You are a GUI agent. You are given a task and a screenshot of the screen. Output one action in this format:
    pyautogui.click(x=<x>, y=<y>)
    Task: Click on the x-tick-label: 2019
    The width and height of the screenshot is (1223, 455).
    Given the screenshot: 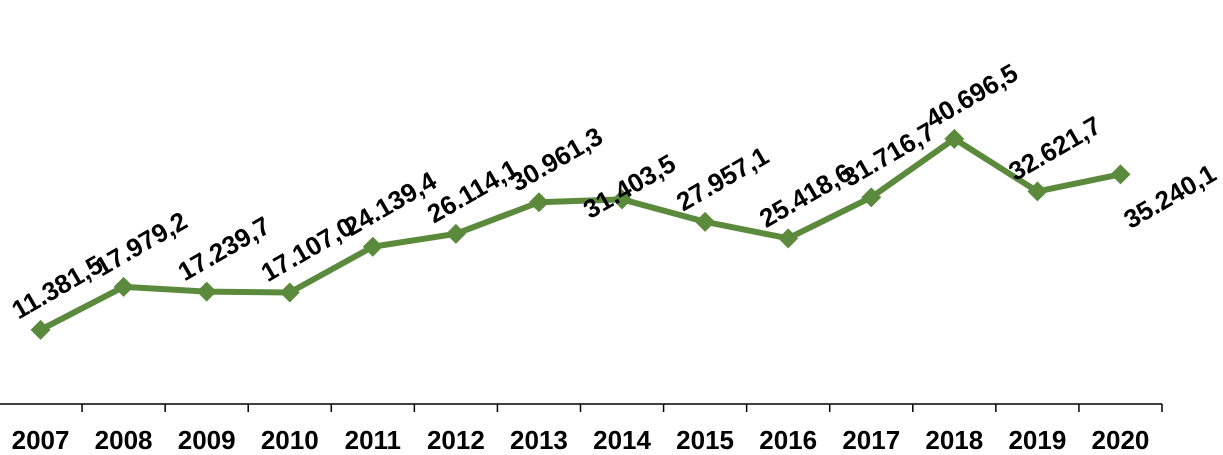 What is the action you would take?
    pyautogui.click(x=1037, y=440)
    